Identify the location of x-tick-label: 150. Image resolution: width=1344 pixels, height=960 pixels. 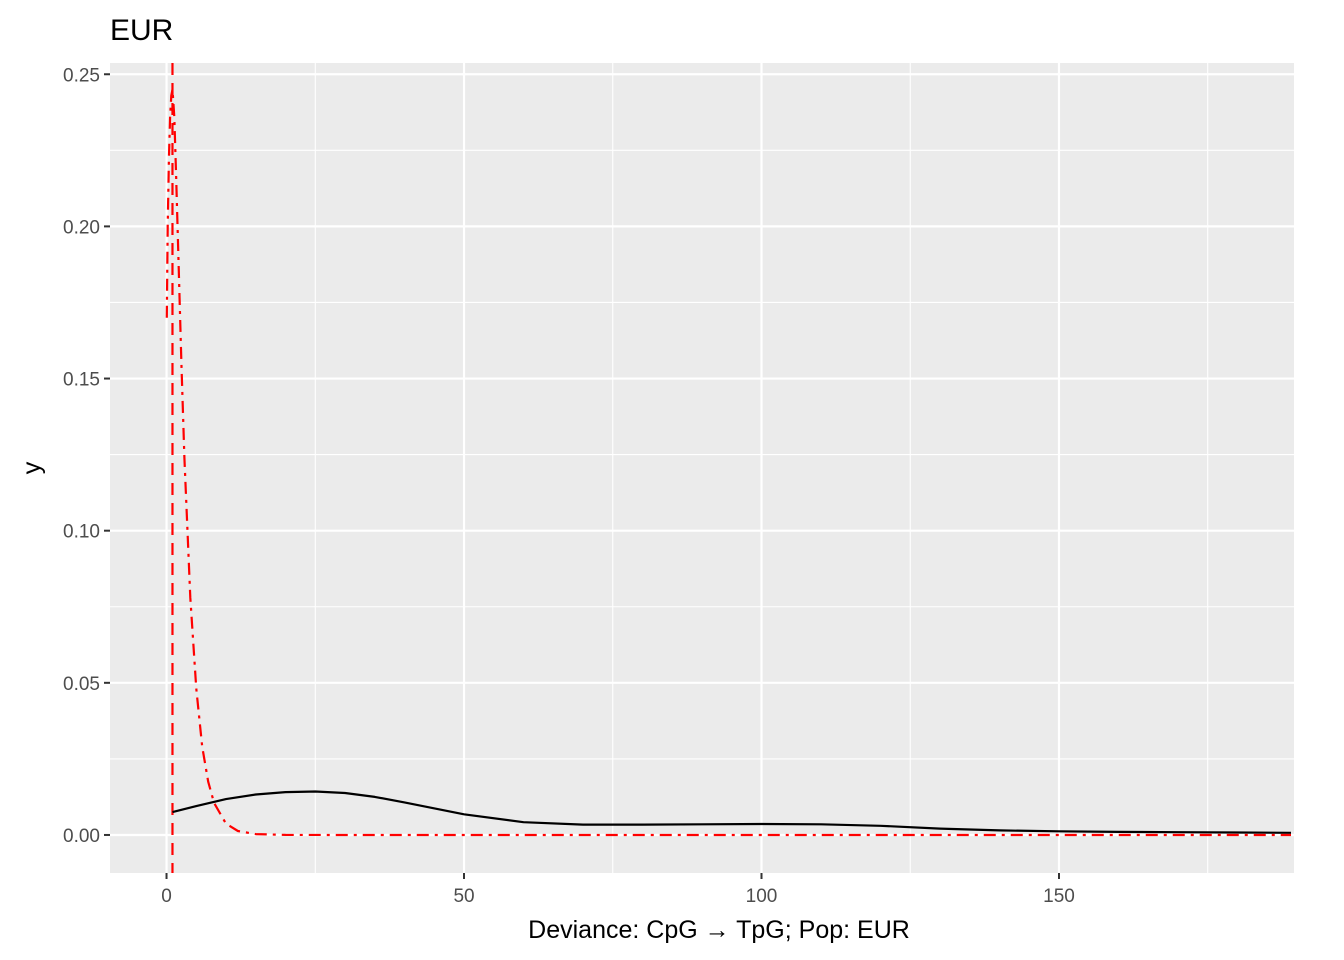
(1059, 896).